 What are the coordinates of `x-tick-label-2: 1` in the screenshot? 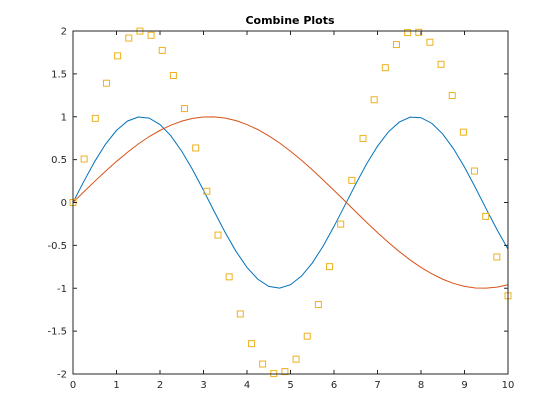 It's located at (116, 385).